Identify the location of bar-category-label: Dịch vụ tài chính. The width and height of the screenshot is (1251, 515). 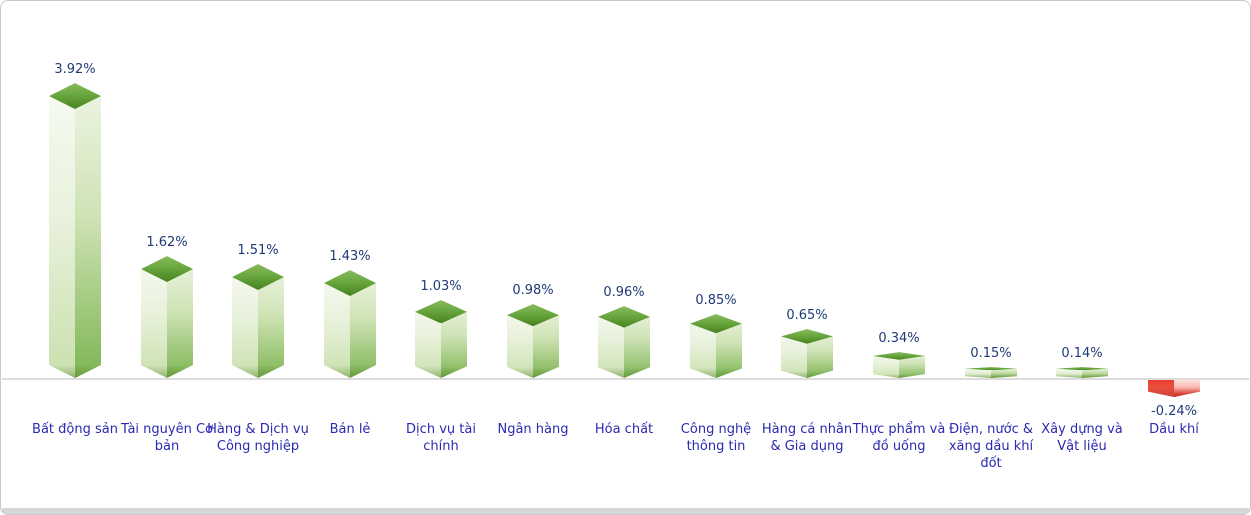
(441, 438).